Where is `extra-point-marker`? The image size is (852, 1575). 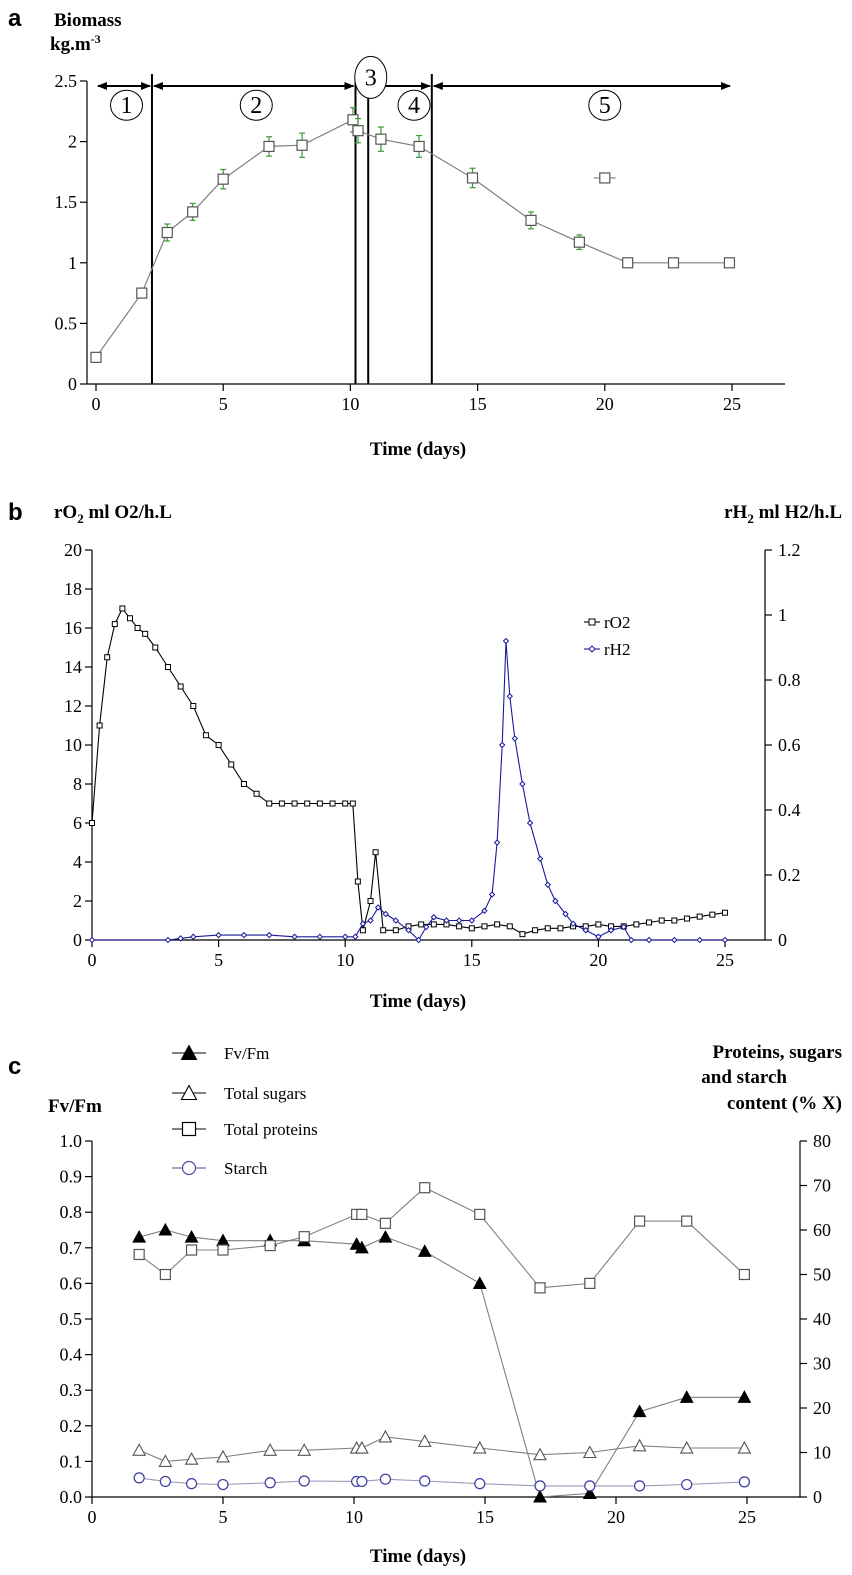 extra-point-marker is located at coordinates (605, 178).